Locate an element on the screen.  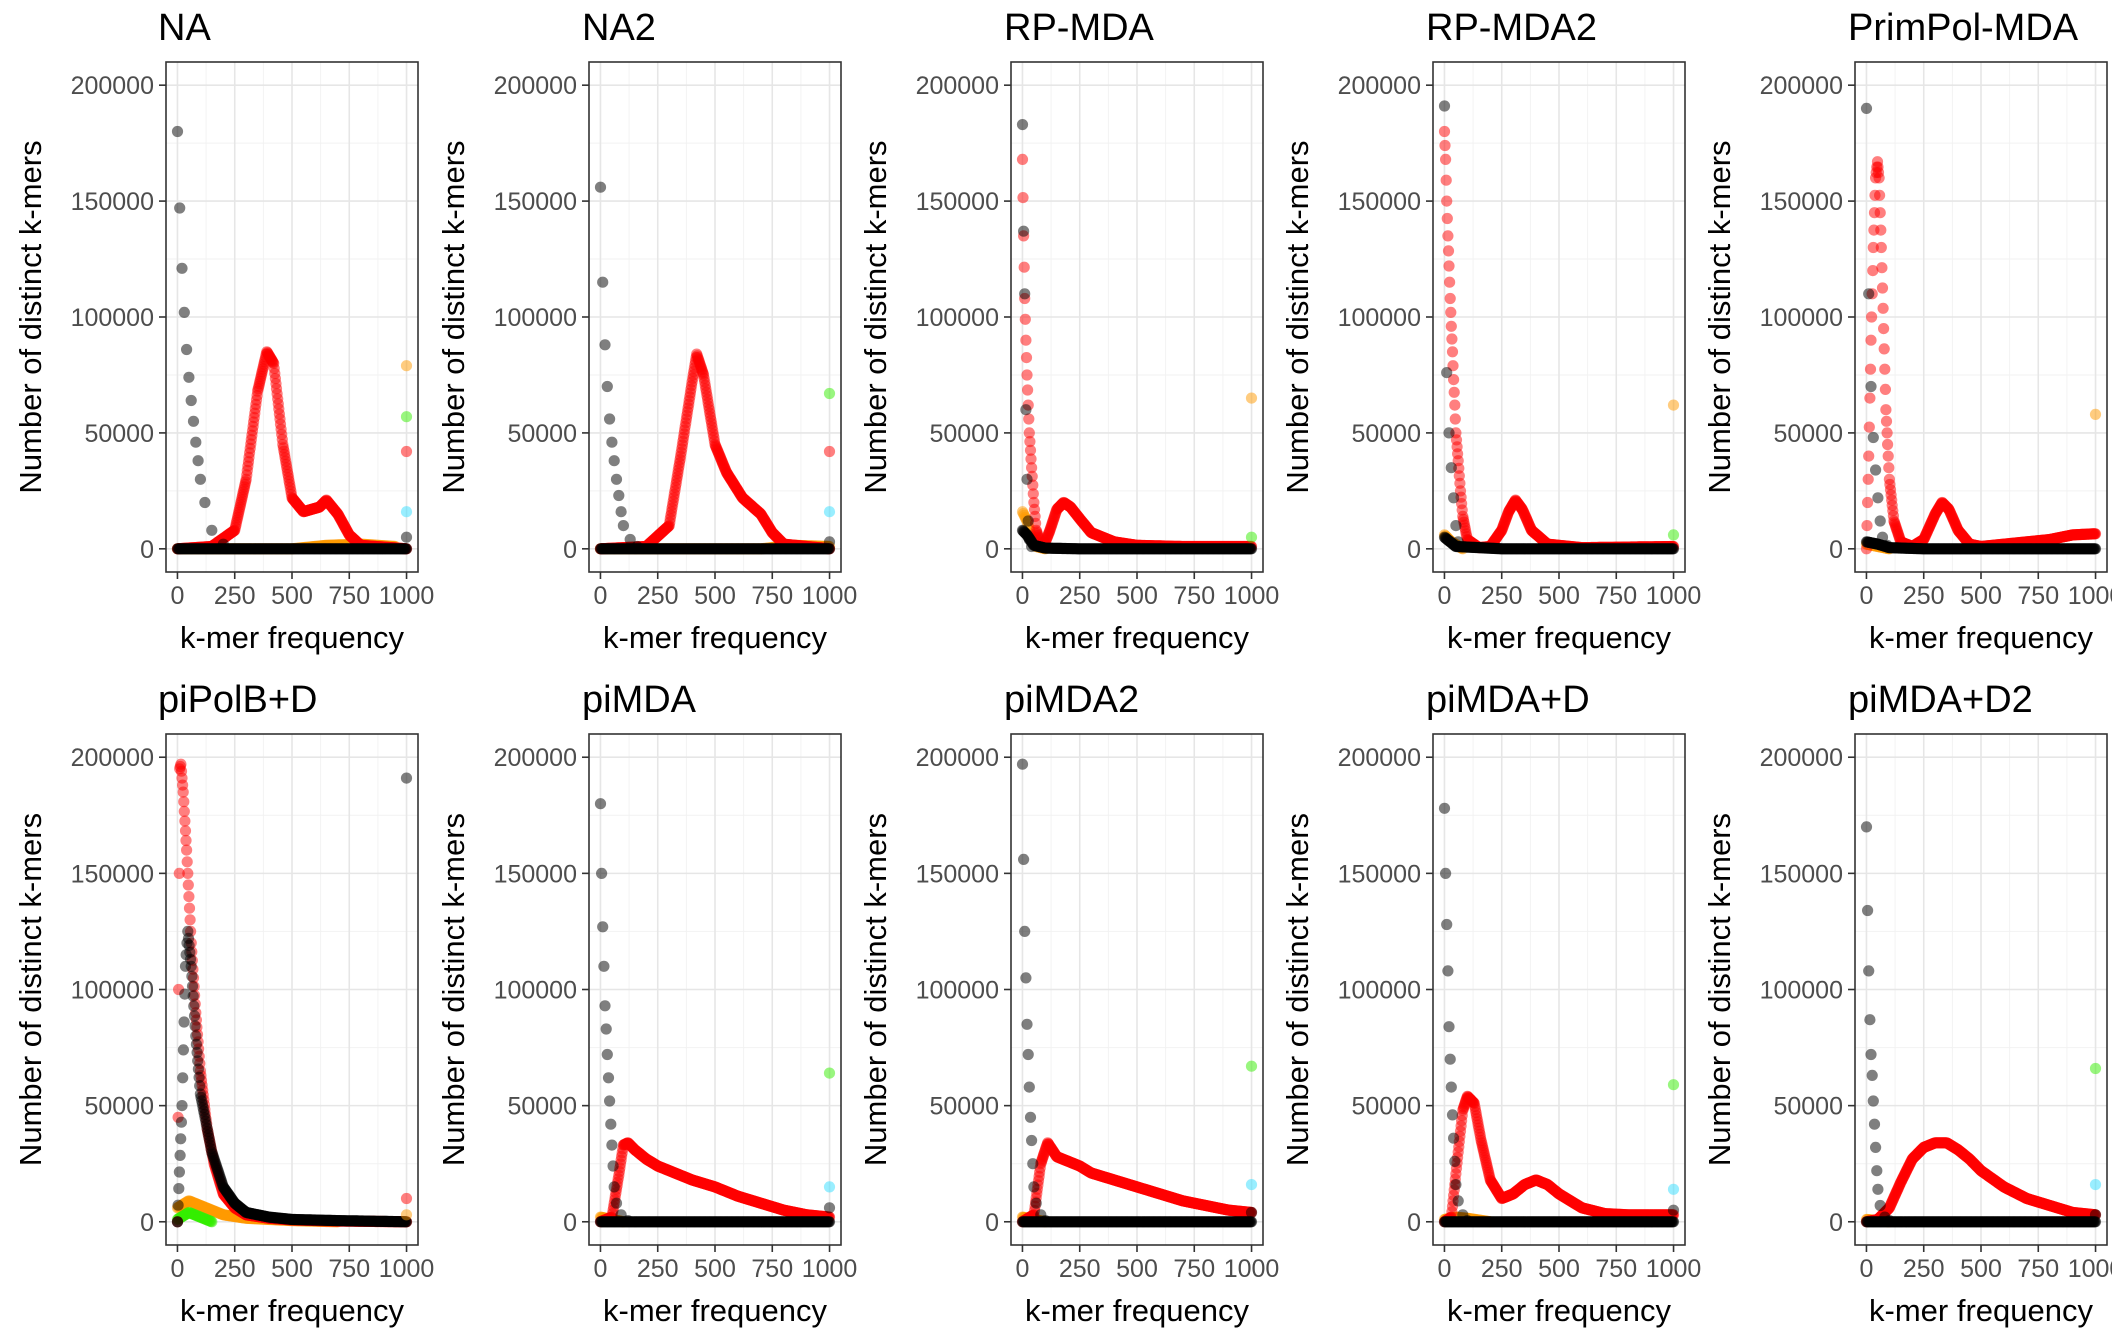
black-outlier-point is located at coordinates (406, 537).